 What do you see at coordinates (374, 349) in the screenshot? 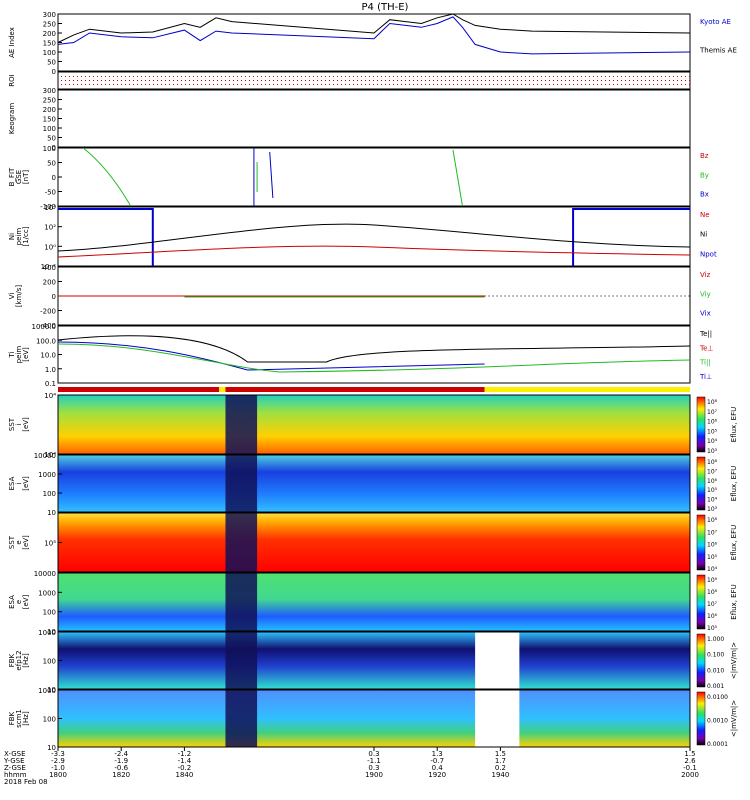
I see `ti-tepar-trace` at bounding box center [374, 349].